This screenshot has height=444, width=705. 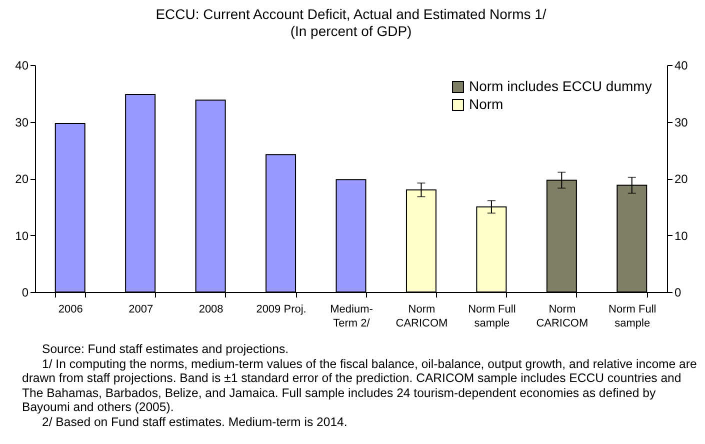 I want to click on x-tick-label: Medium-Term 2/, so click(x=352, y=317).